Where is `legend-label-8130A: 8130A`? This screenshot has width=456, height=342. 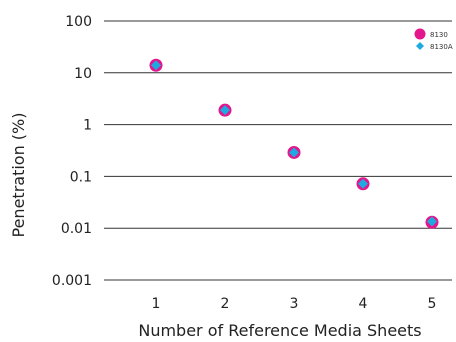
legend-label-8130A: 8130A is located at coordinates (441, 47).